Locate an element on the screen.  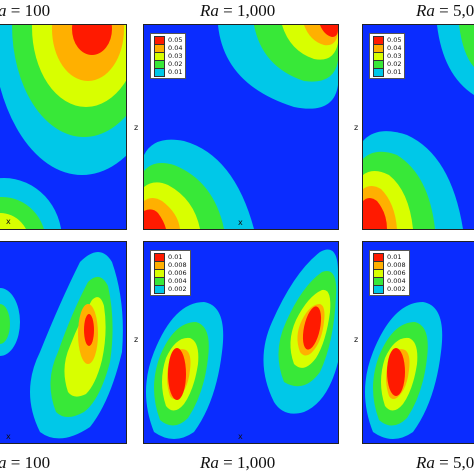
legend-top-middle: 0.05 0.04 0.03 0.02 0.01 is located at coordinates (168, 56).